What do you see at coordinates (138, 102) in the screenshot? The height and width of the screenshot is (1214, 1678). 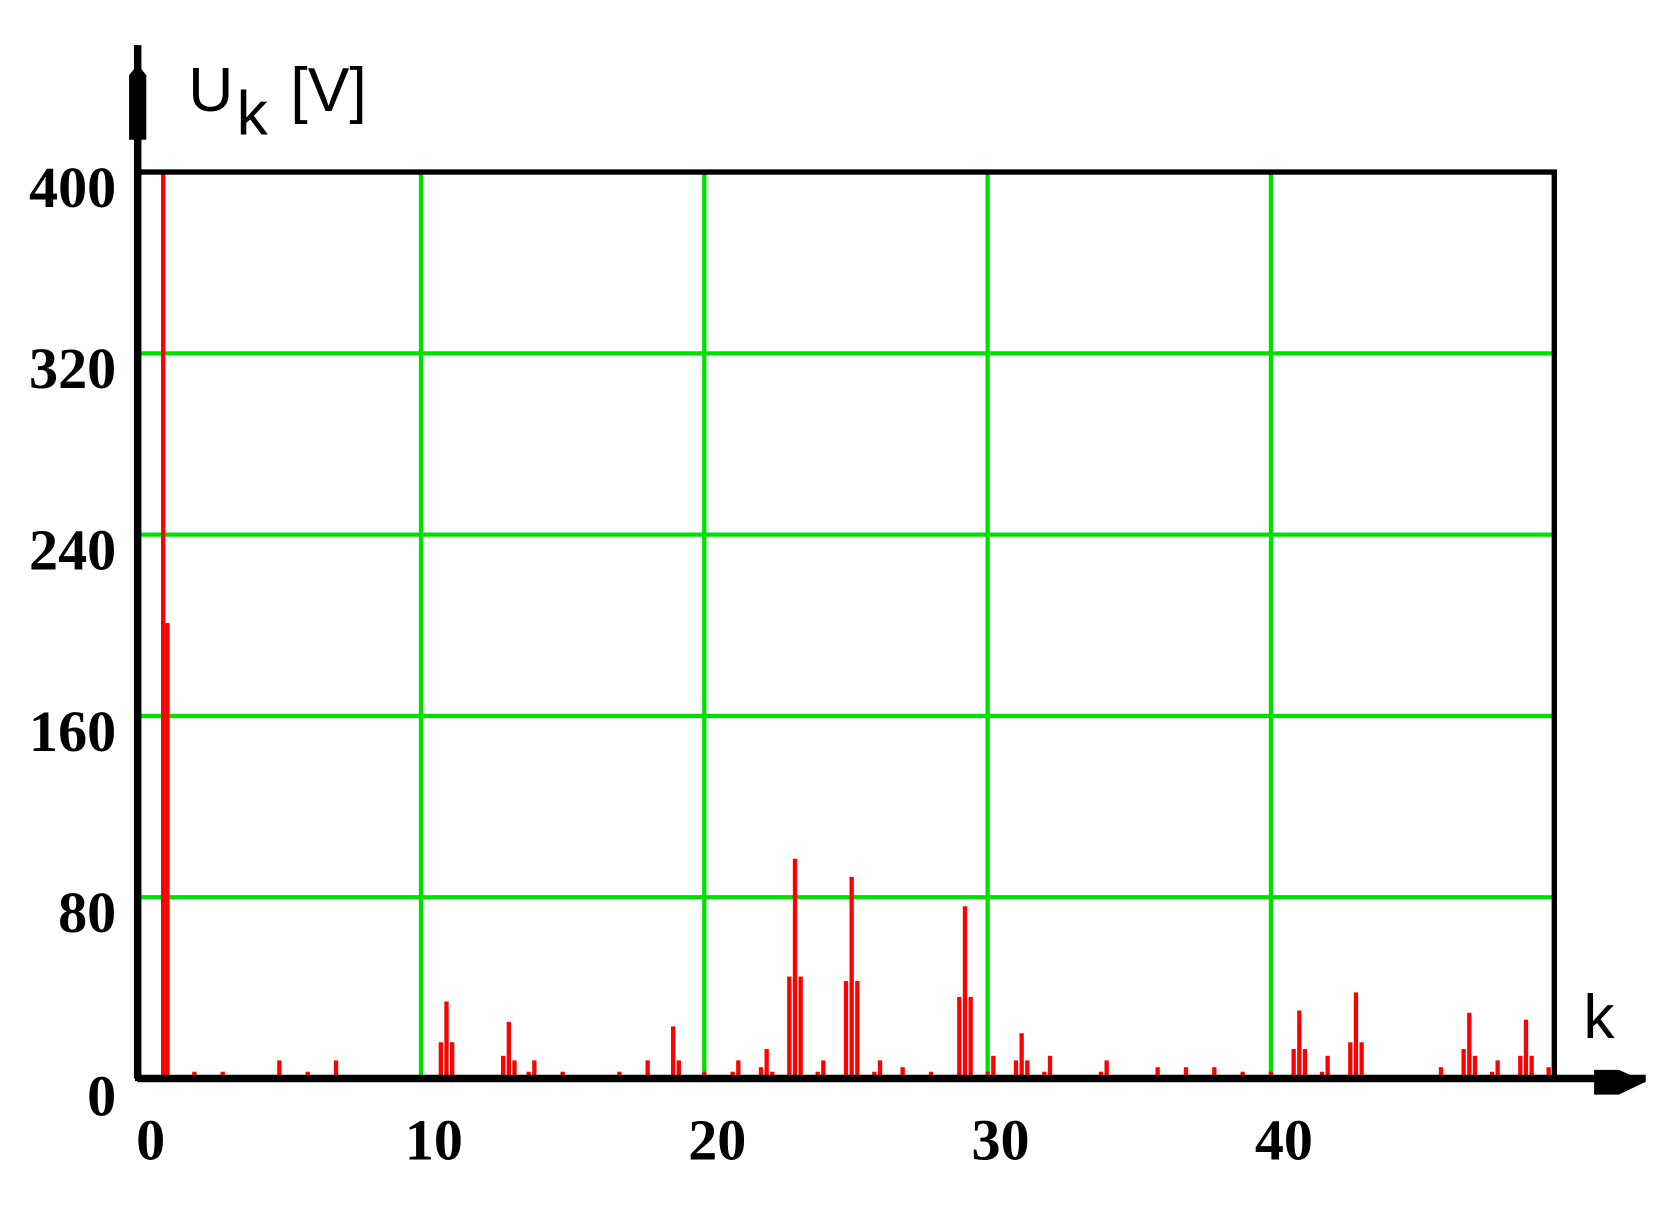 I see `y-arrow` at bounding box center [138, 102].